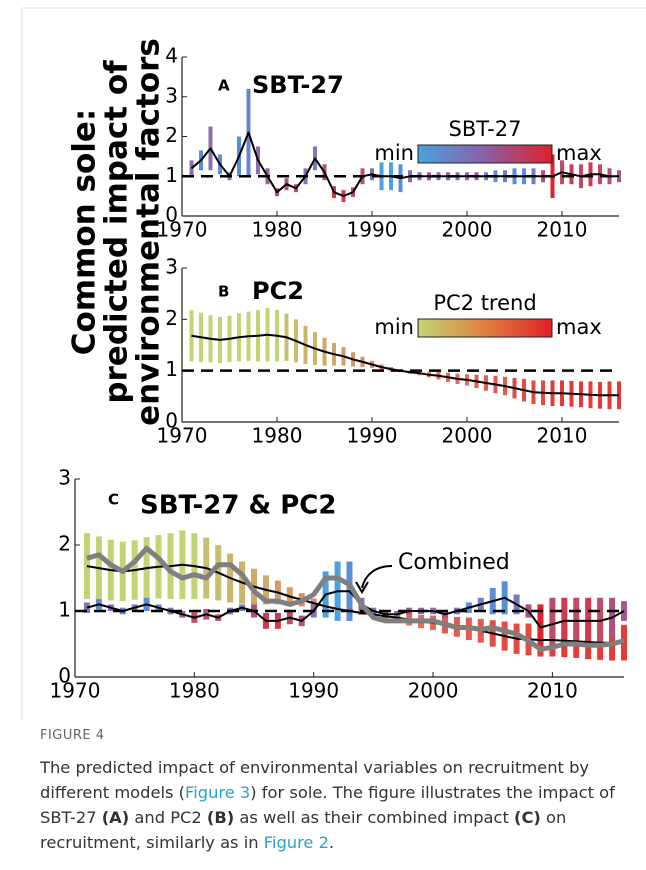  I want to click on y-axis-label: predicted impact of, so click(117, 232).